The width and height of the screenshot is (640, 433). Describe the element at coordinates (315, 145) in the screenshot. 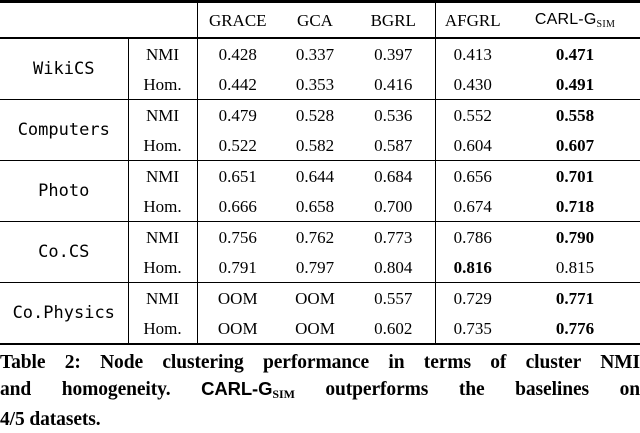

I see `value-cell: 0.582` at that location.